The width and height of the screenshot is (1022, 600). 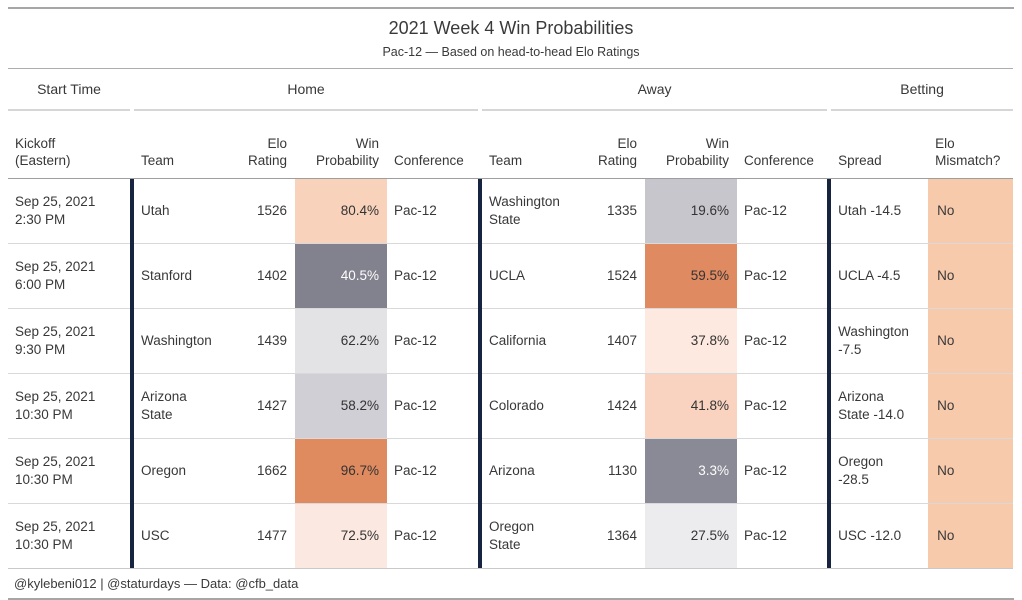 I want to click on col-away-team: Team, so click(x=534, y=144).